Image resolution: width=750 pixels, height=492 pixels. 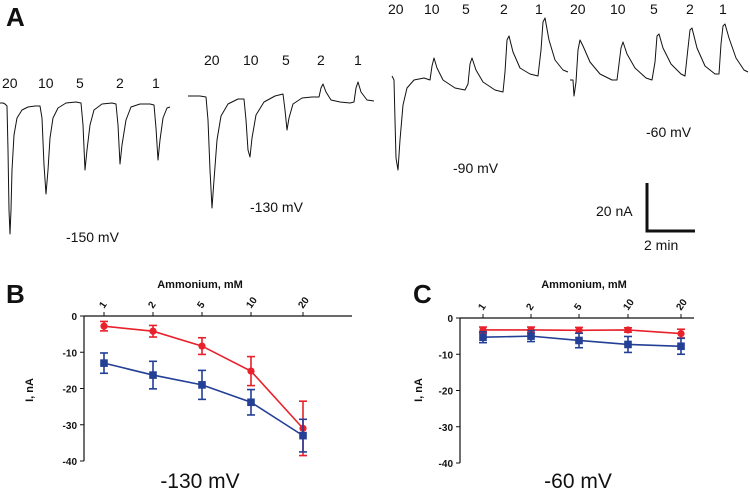 I want to click on voltage-caption: -130 mV, so click(x=199, y=481).